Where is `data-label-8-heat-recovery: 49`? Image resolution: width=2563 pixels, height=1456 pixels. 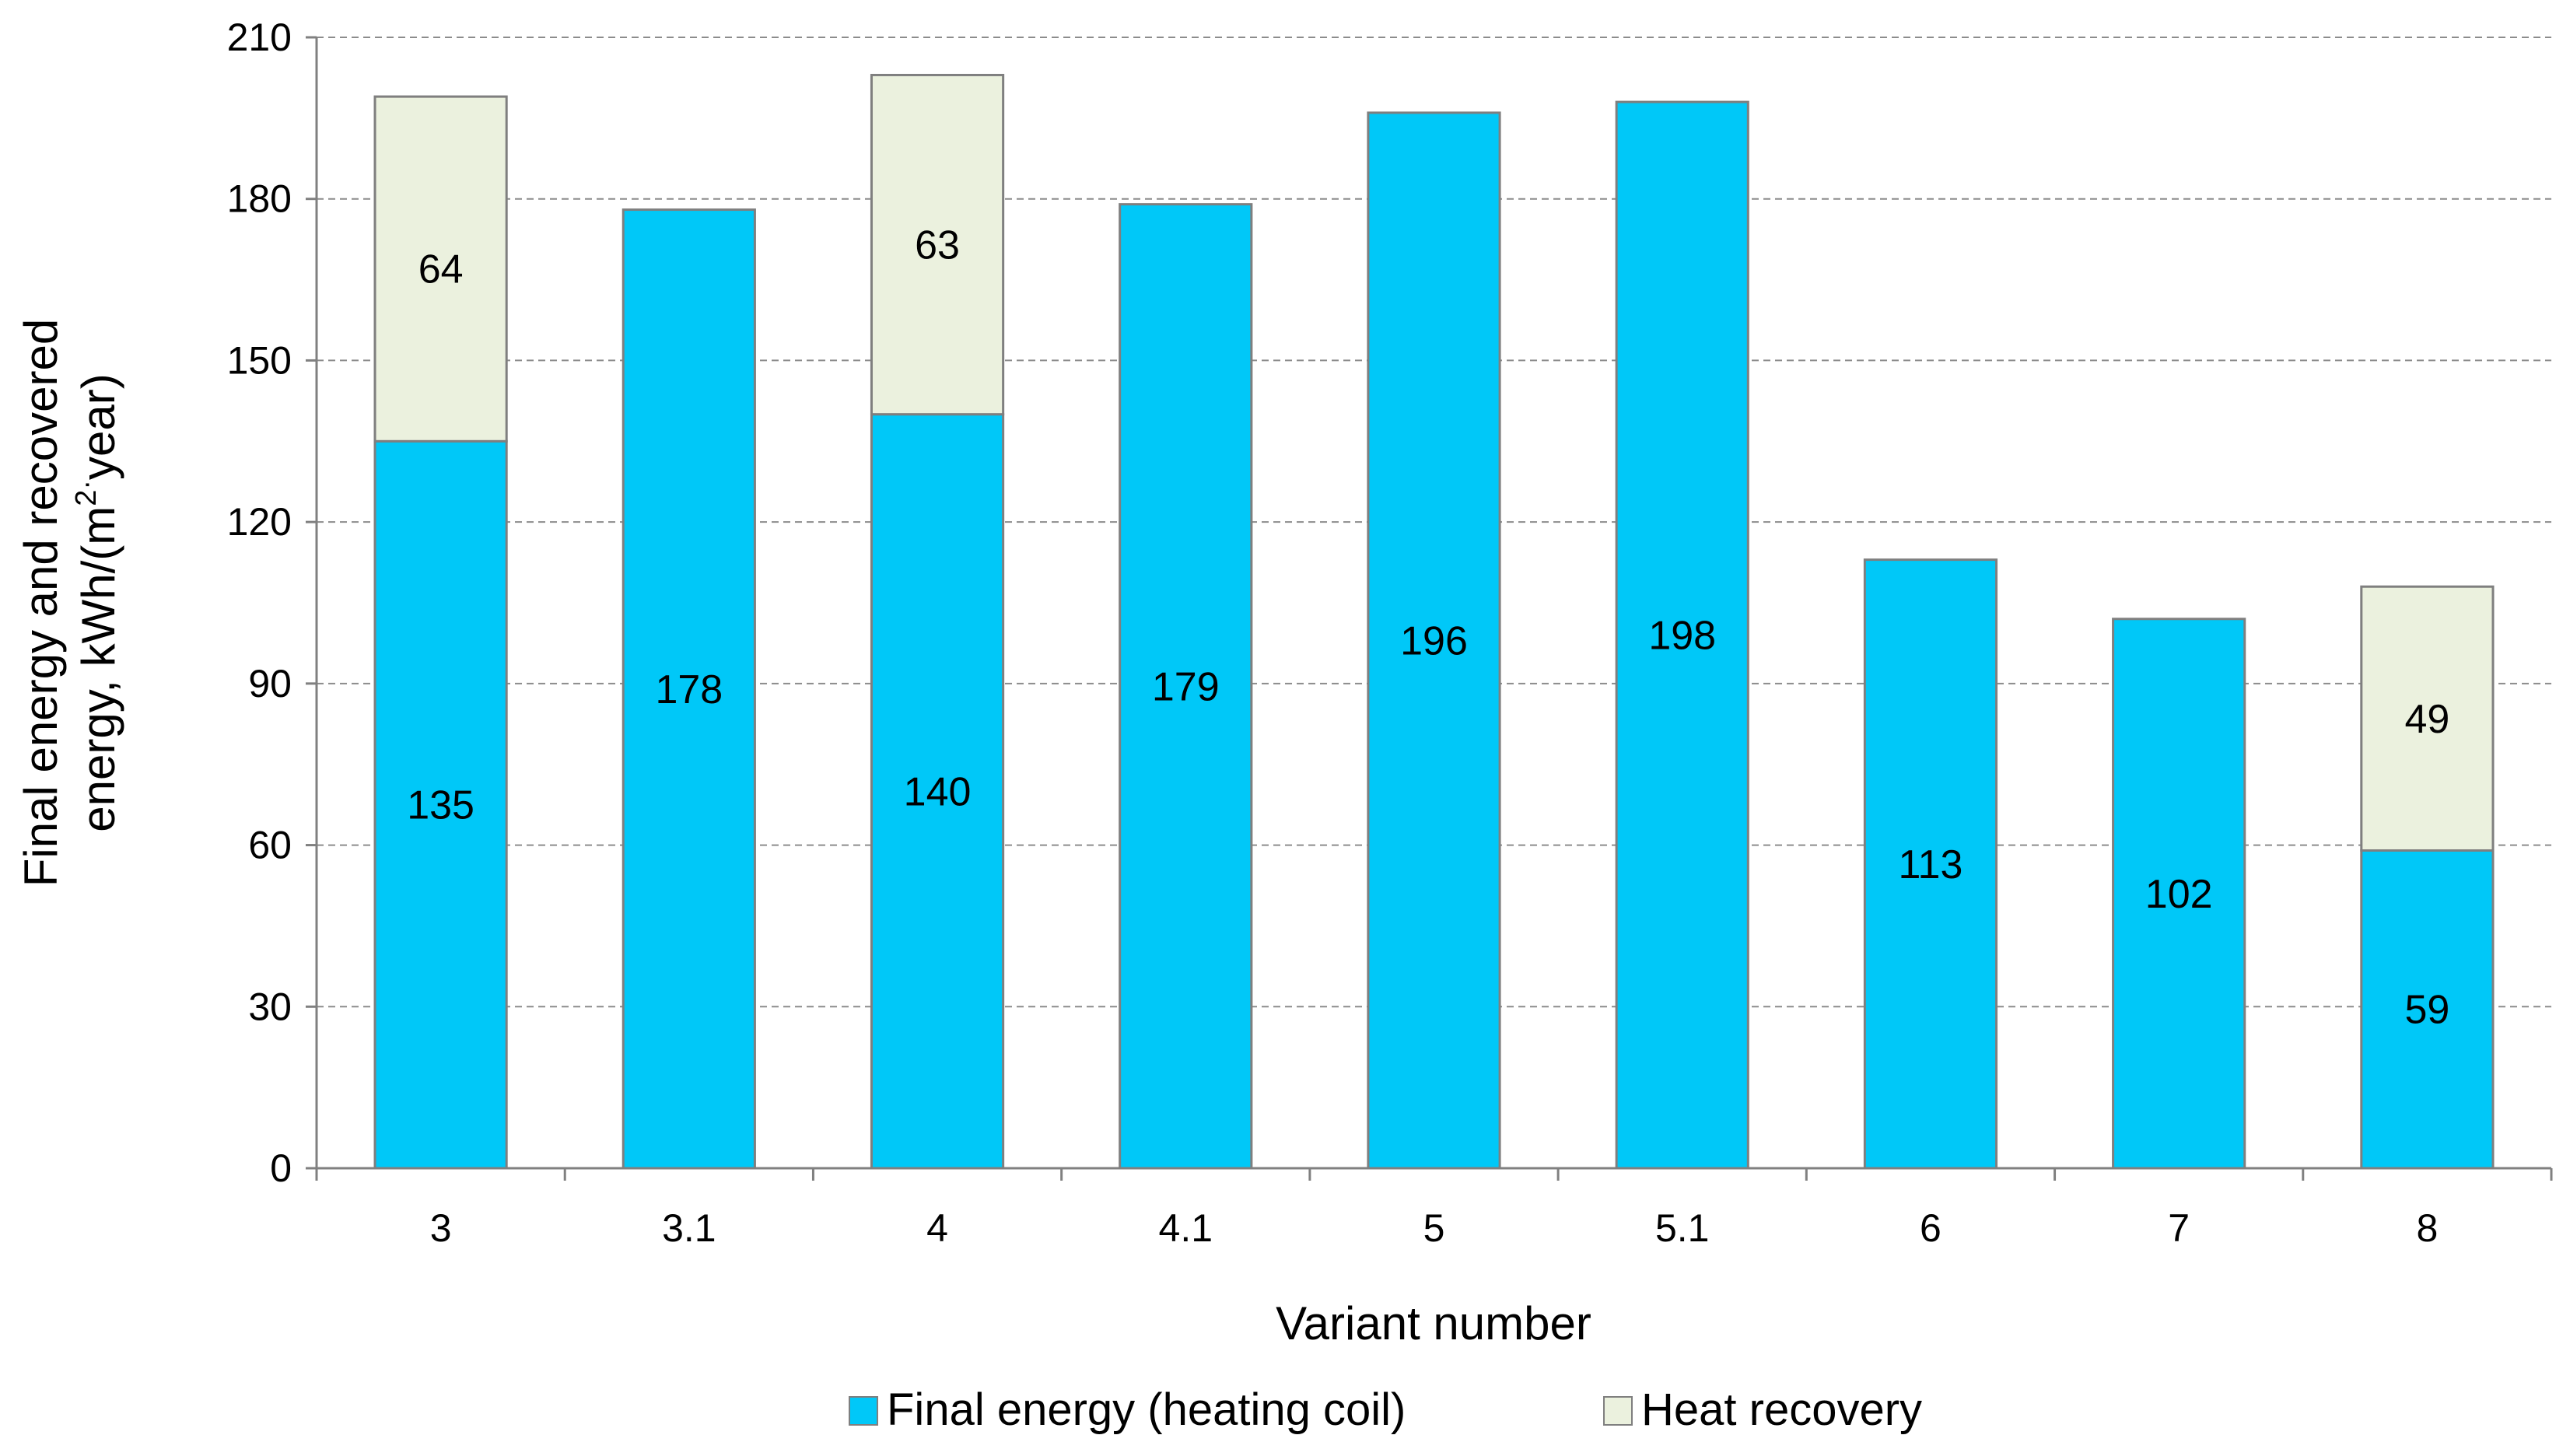
data-label-8-heat-recovery: 49 is located at coordinates (2426, 720).